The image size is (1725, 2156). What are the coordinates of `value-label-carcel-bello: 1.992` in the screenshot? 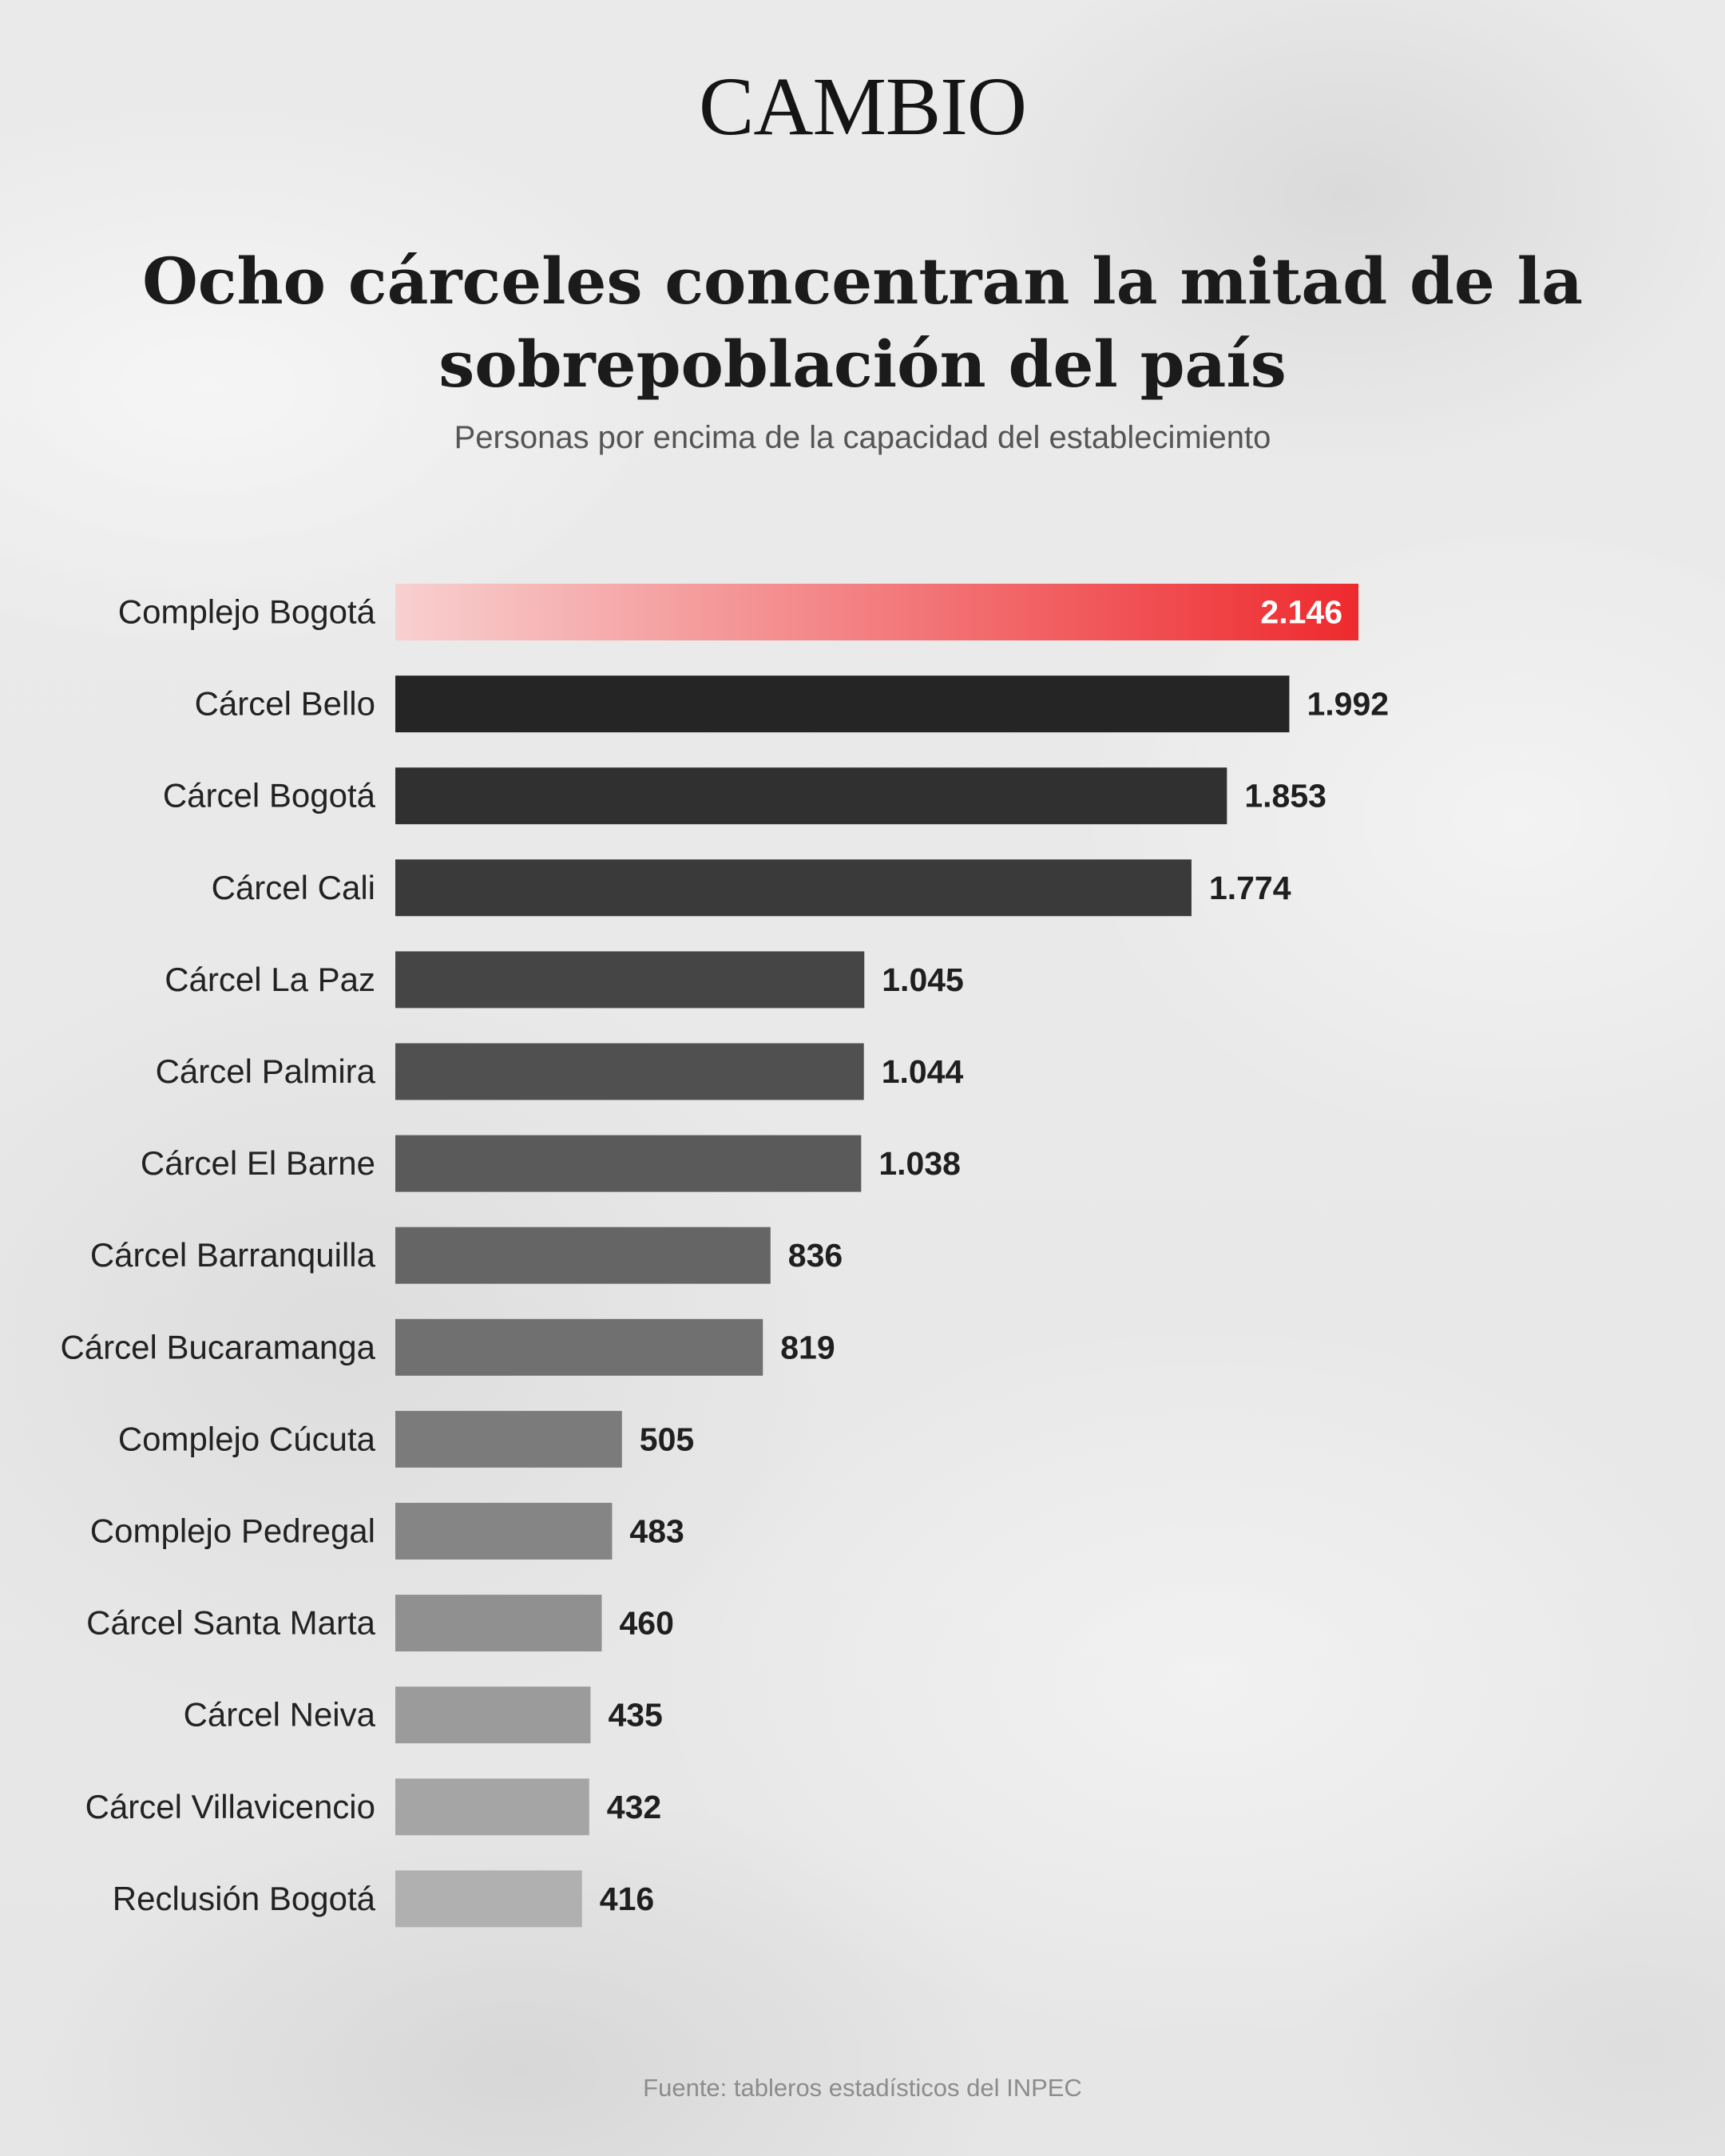 It's located at (1348, 704).